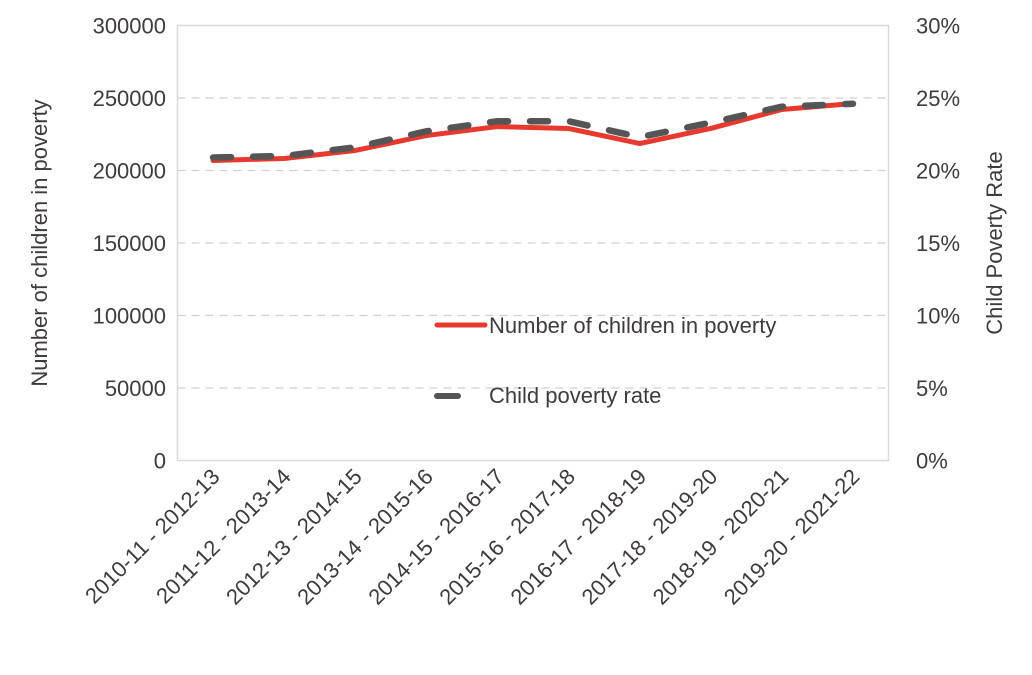  I want to click on series, so click(533, 131).